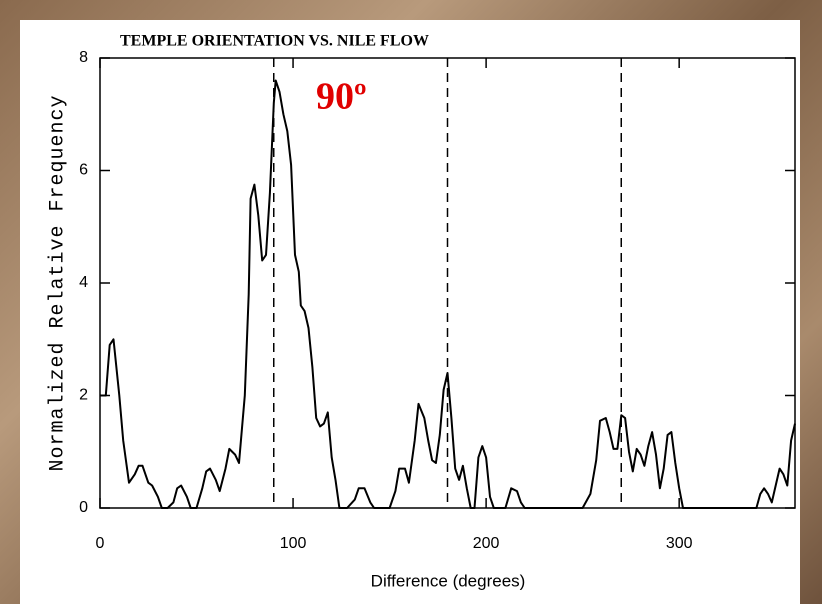  What do you see at coordinates (448, 580) in the screenshot?
I see `x-axis-label: Difference (degrees)` at bounding box center [448, 580].